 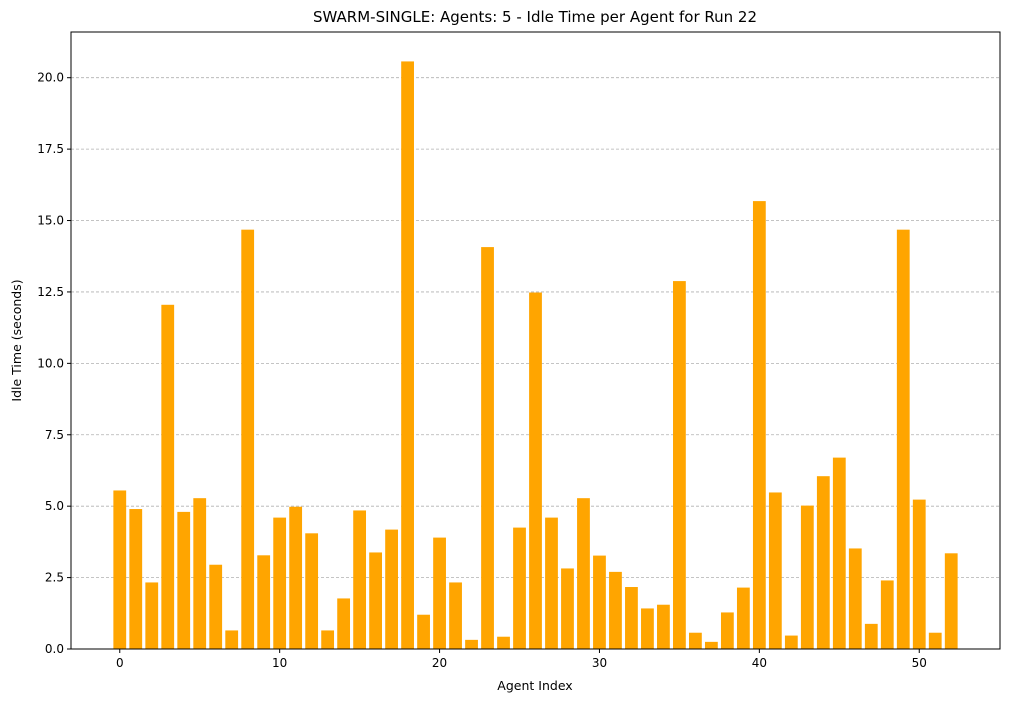 What do you see at coordinates (534, 685) in the screenshot?
I see `x-axis-label: Agent Index` at bounding box center [534, 685].